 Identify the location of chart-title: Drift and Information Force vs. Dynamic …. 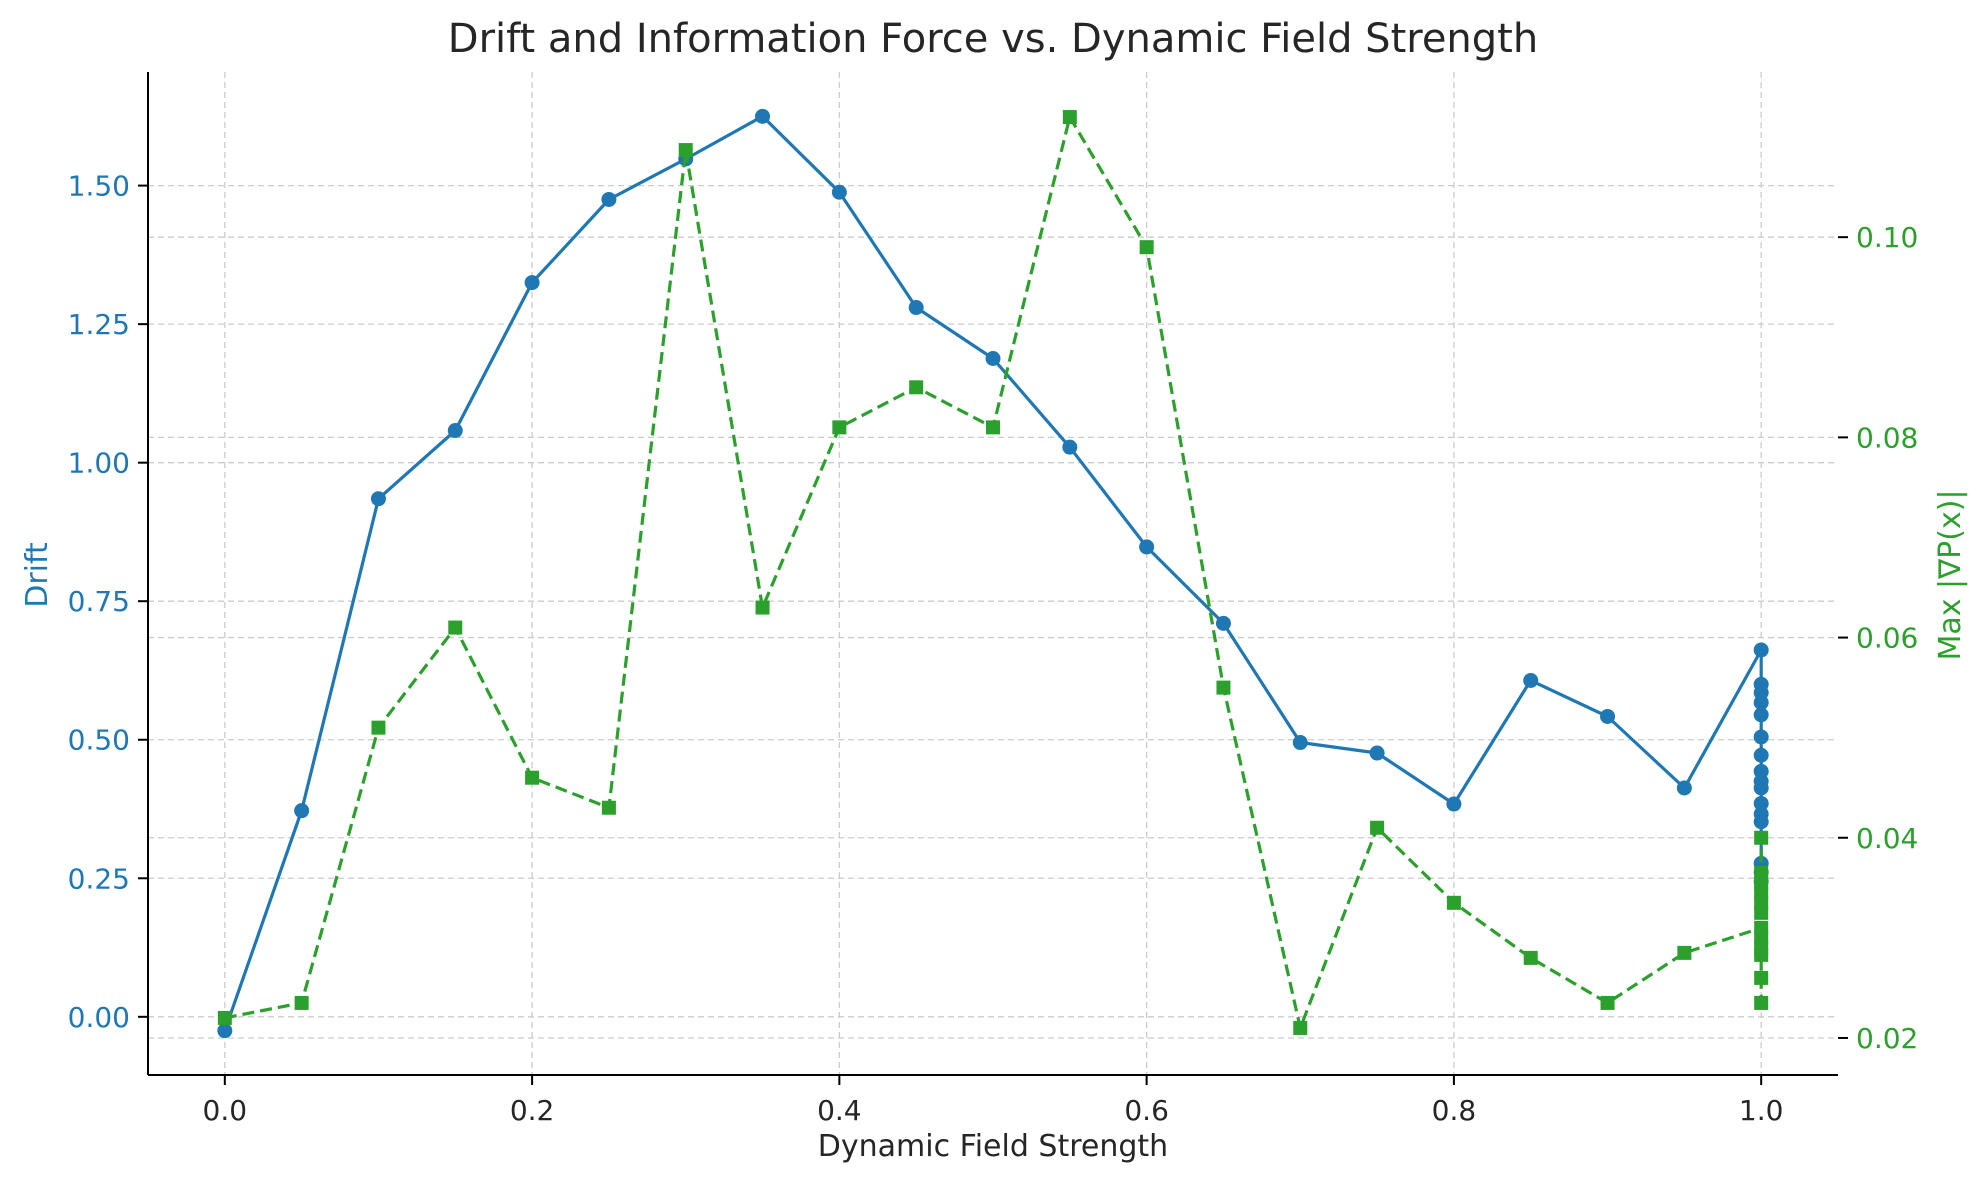
(993, 39).